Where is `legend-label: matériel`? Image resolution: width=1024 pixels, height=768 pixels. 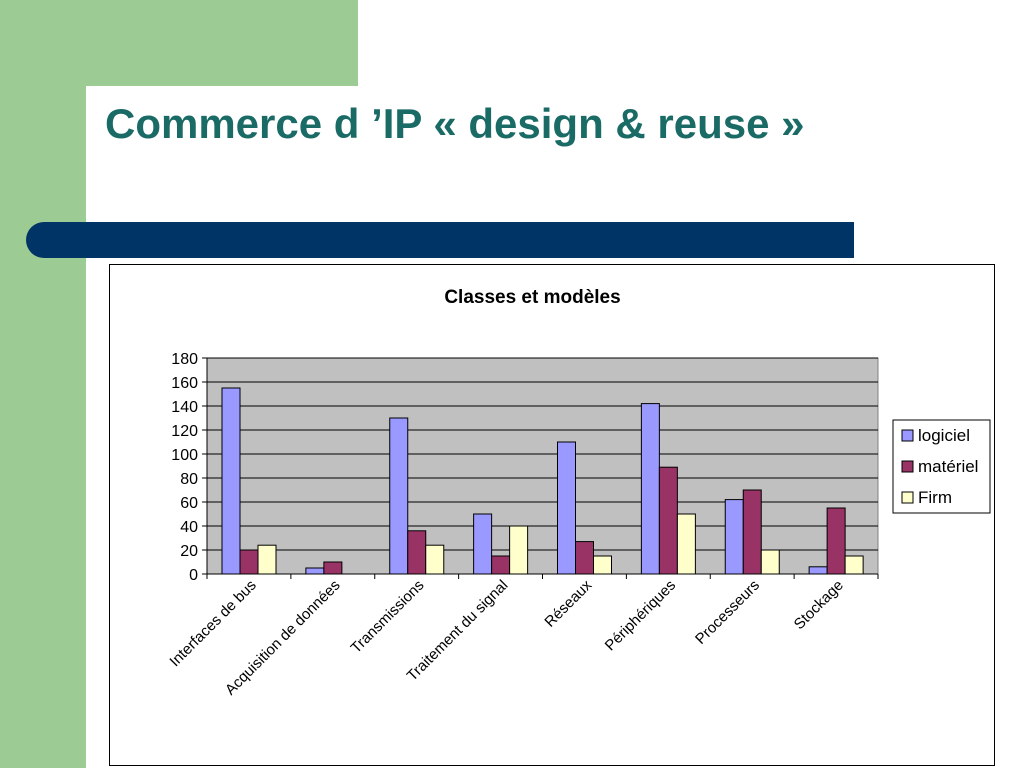
legend-label: matériel is located at coordinates (948, 466).